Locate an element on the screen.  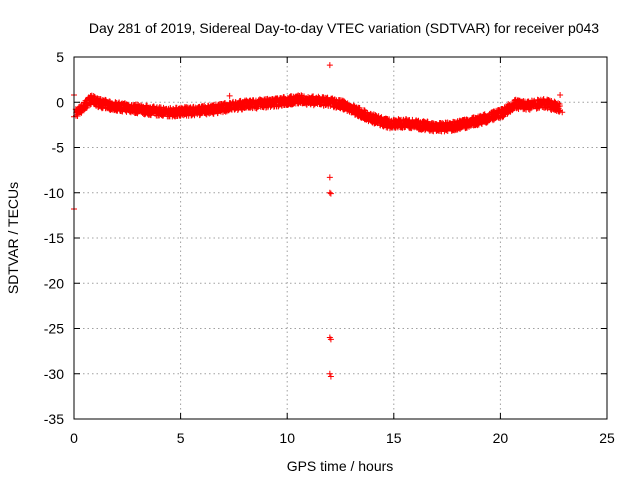
y-tick-label: -15 is located at coordinates (54, 238).